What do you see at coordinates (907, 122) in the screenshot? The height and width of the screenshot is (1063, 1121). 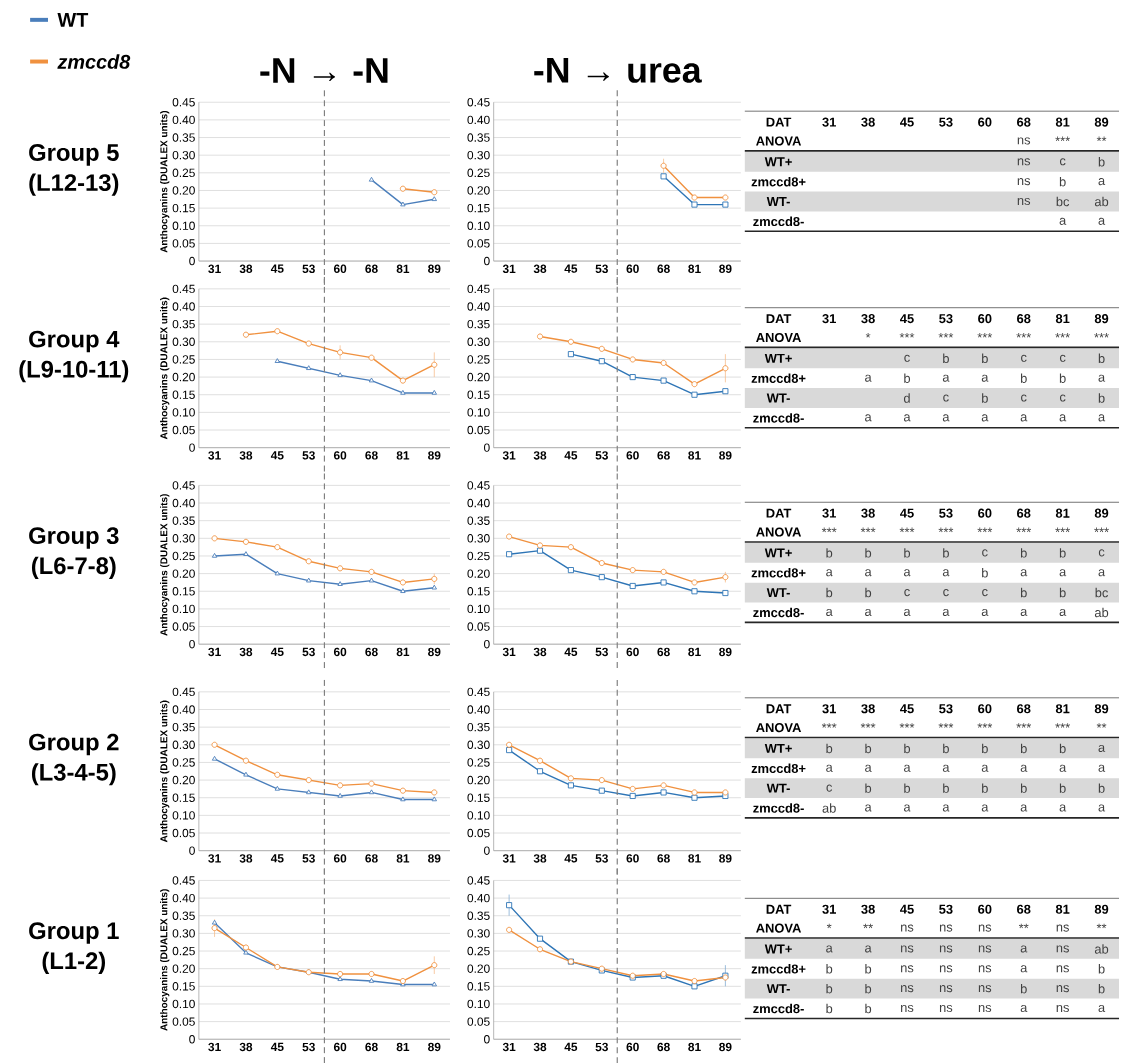 I see `category-label: 45` at bounding box center [907, 122].